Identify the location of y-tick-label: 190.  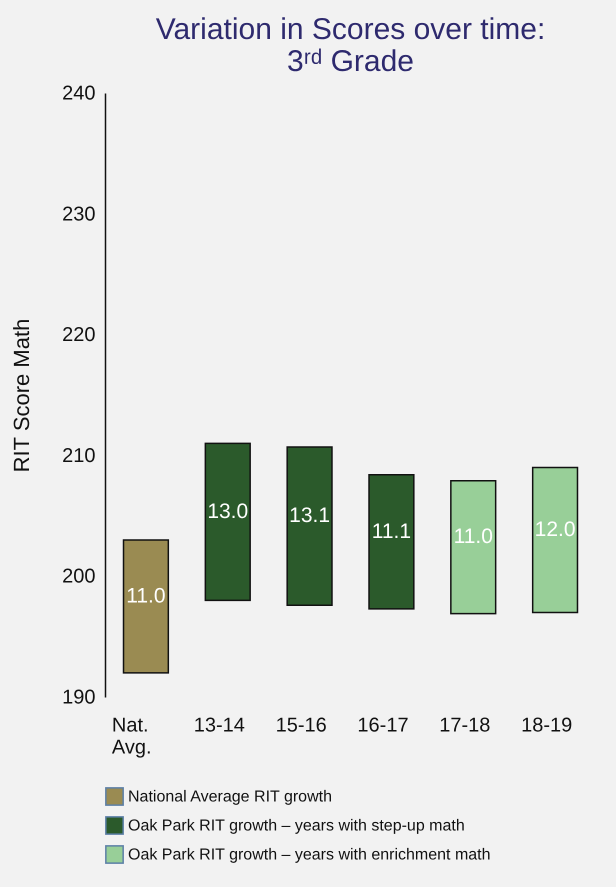
(79, 697).